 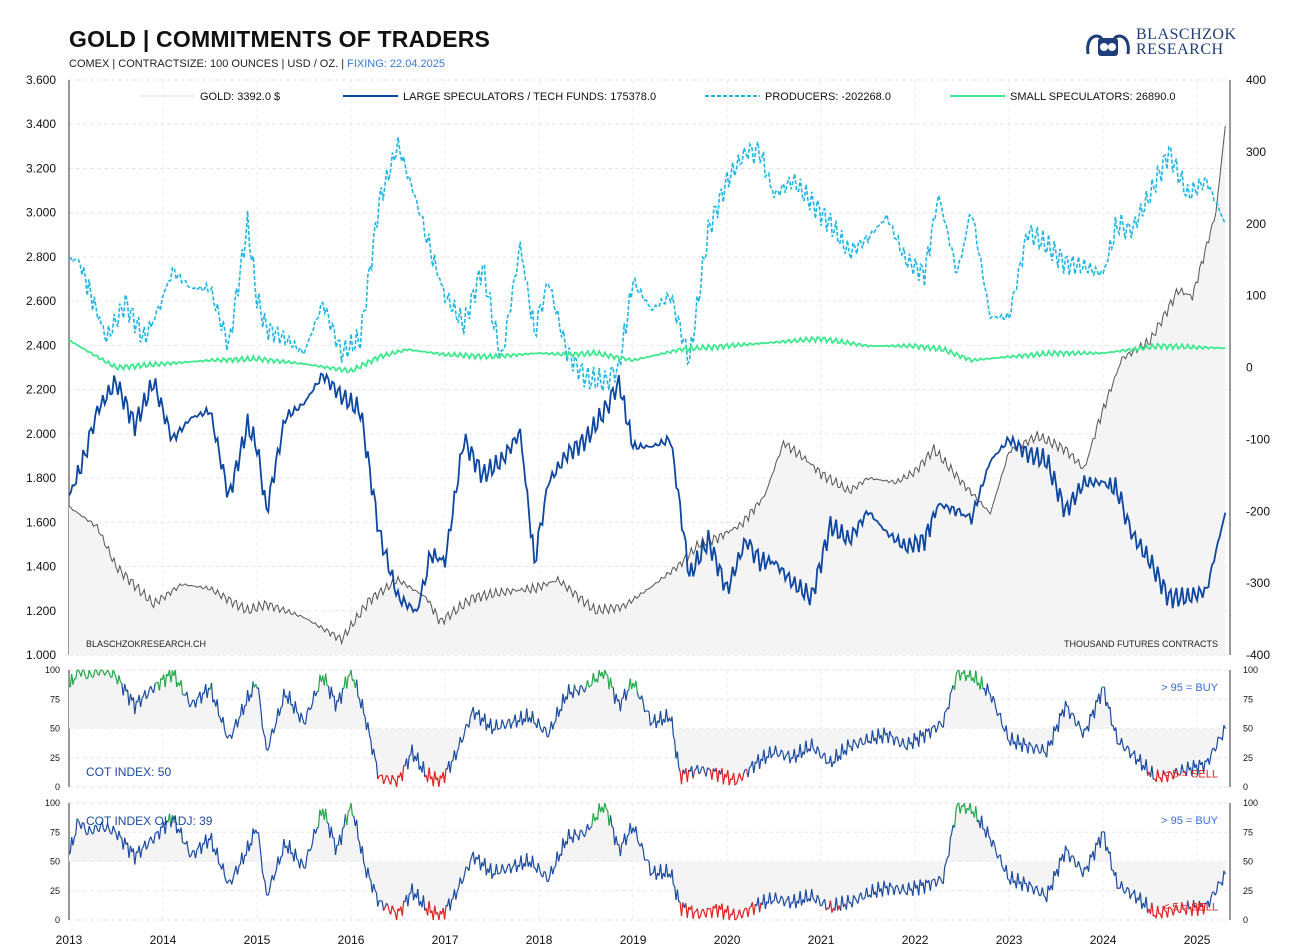 What do you see at coordinates (1258, 511) in the screenshot?
I see `right-axis-tick: -200` at bounding box center [1258, 511].